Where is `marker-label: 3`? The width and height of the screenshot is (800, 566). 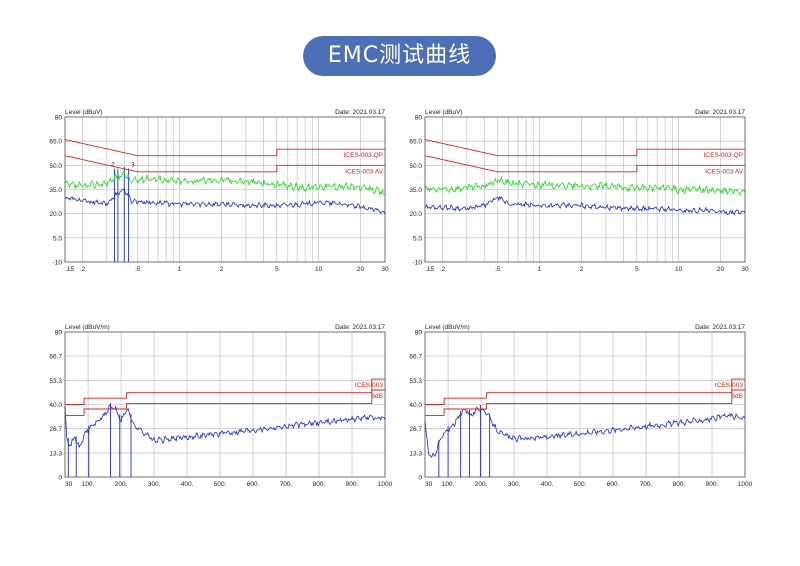 marker-label: 3 is located at coordinates (133, 166).